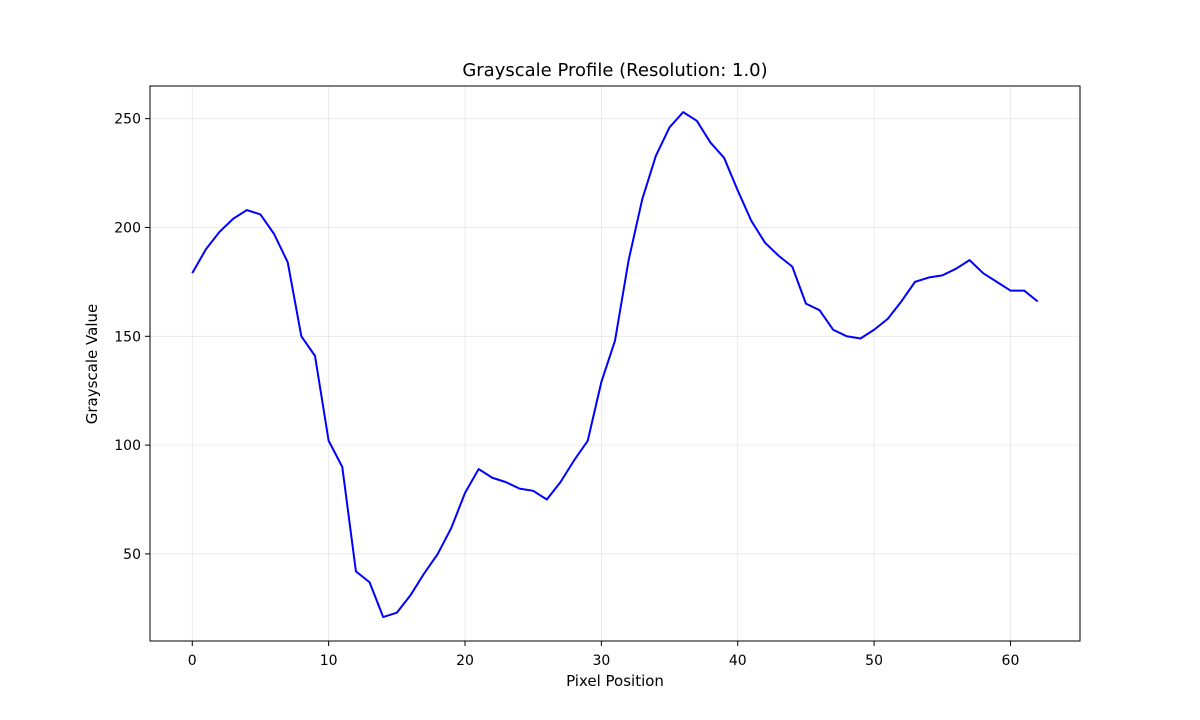 The image size is (1200, 720). I want to click on x-axis-label: Pixel Position, so click(615, 681).